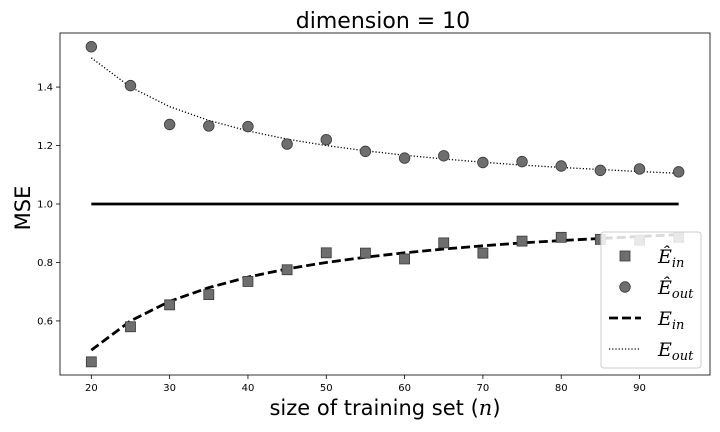 The height and width of the screenshot is (432, 720). What do you see at coordinates (404, 388) in the screenshot?
I see `x-tick-label: 60` at bounding box center [404, 388].